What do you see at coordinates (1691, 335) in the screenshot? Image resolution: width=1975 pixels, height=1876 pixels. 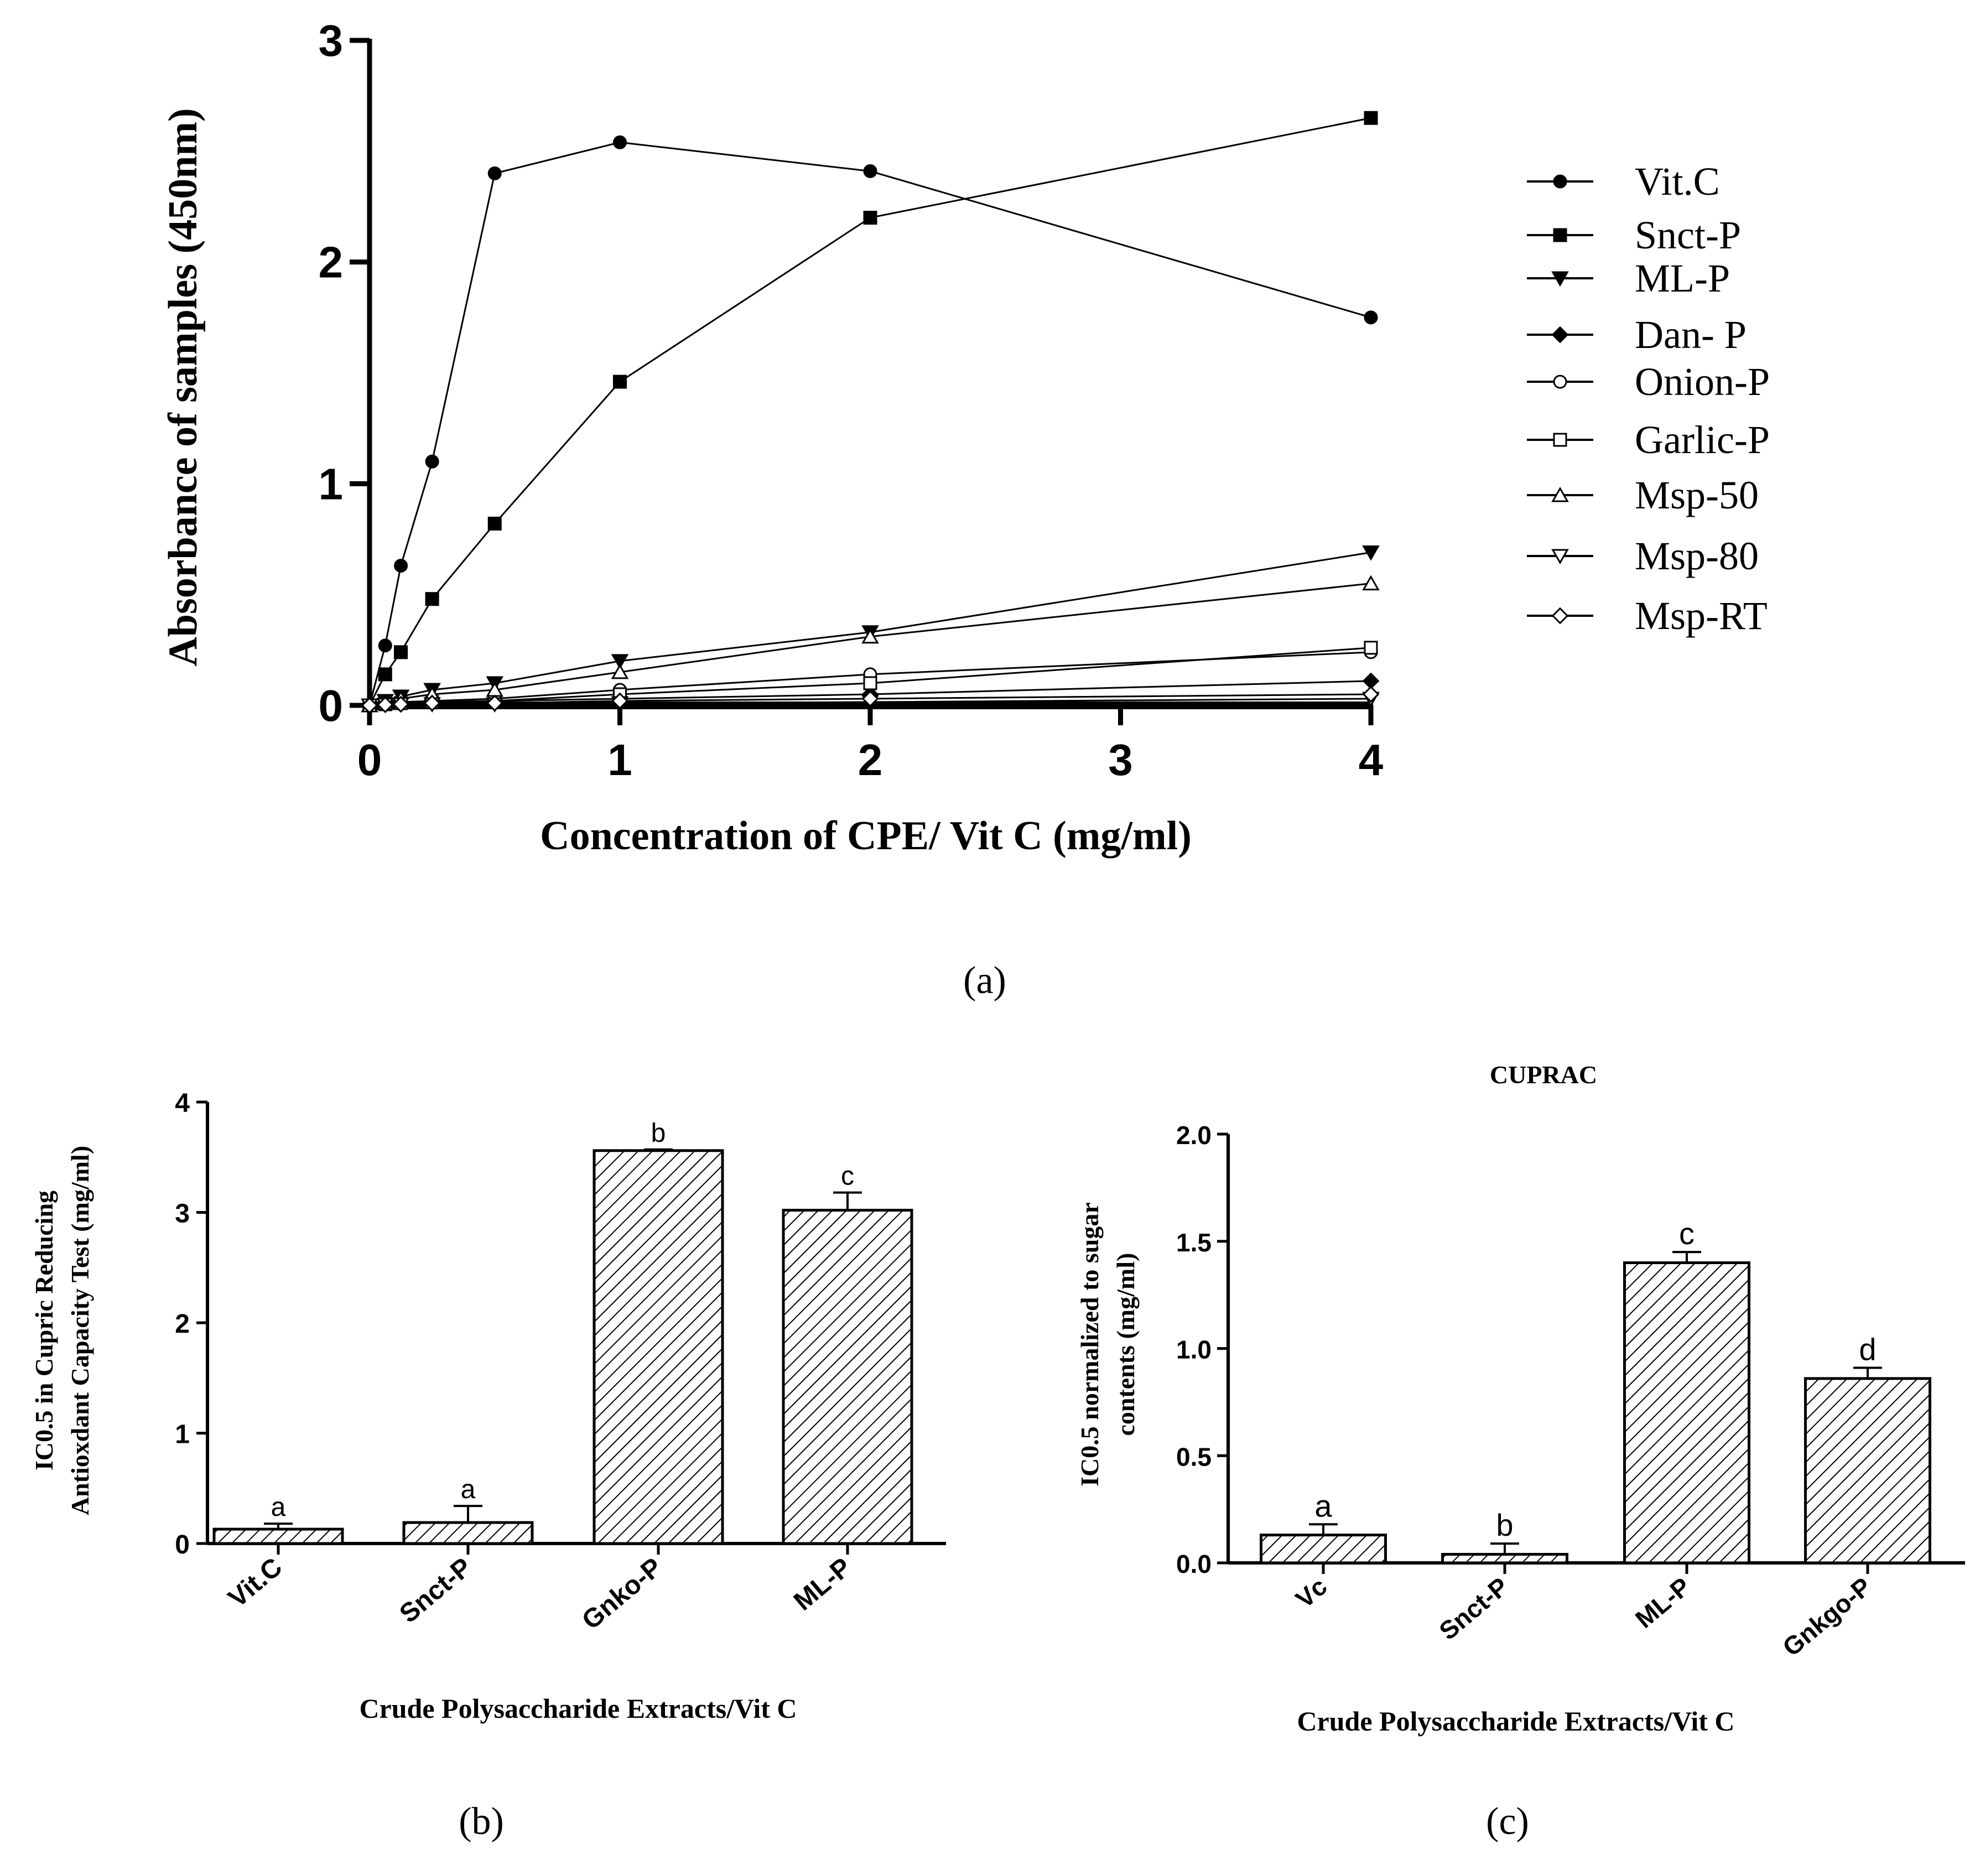 I see `legend-label: Dan- P` at bounding box center [1691, 335].